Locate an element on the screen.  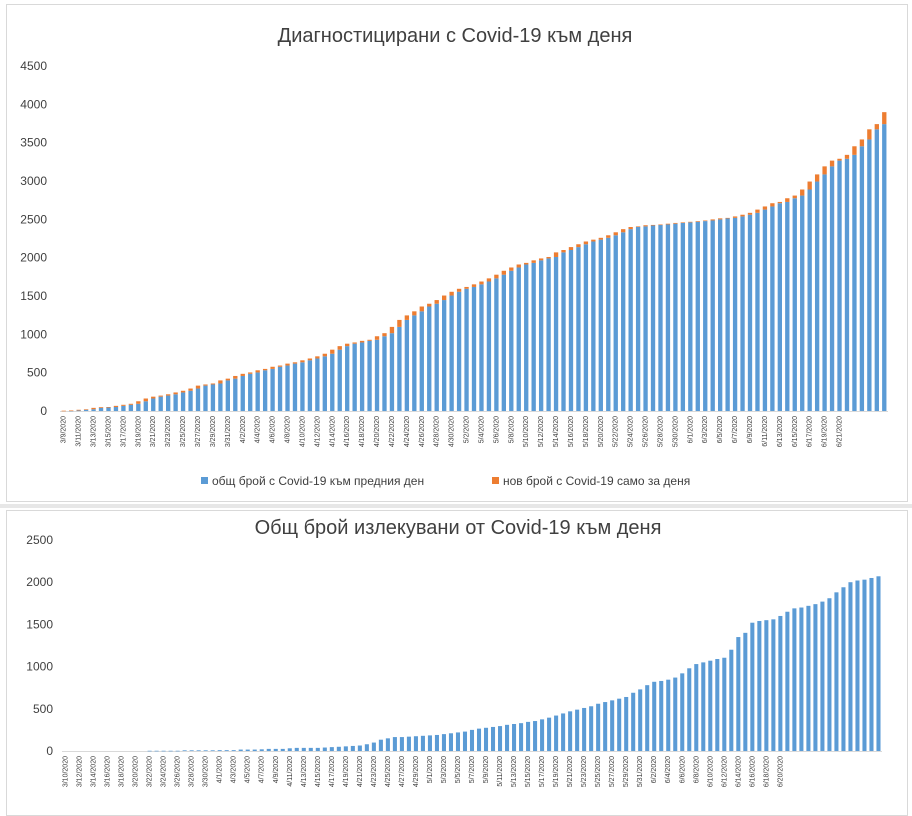
legend-label-total: общ брой с Covid-19 към предния ден is located at coordinates (318, 481).